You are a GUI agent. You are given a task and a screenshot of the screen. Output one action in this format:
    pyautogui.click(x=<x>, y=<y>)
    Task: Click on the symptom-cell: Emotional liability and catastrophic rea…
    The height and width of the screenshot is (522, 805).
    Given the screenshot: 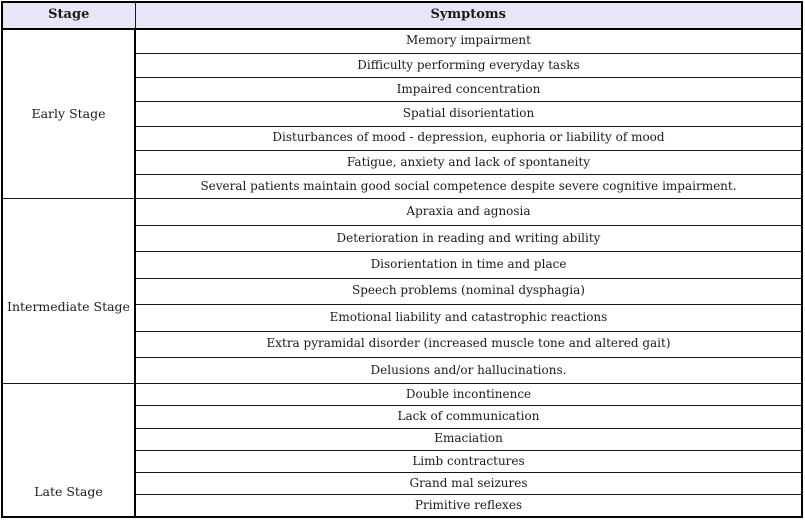 What is the action you would take?
    pyautogui.click(x=468, y=318)
    